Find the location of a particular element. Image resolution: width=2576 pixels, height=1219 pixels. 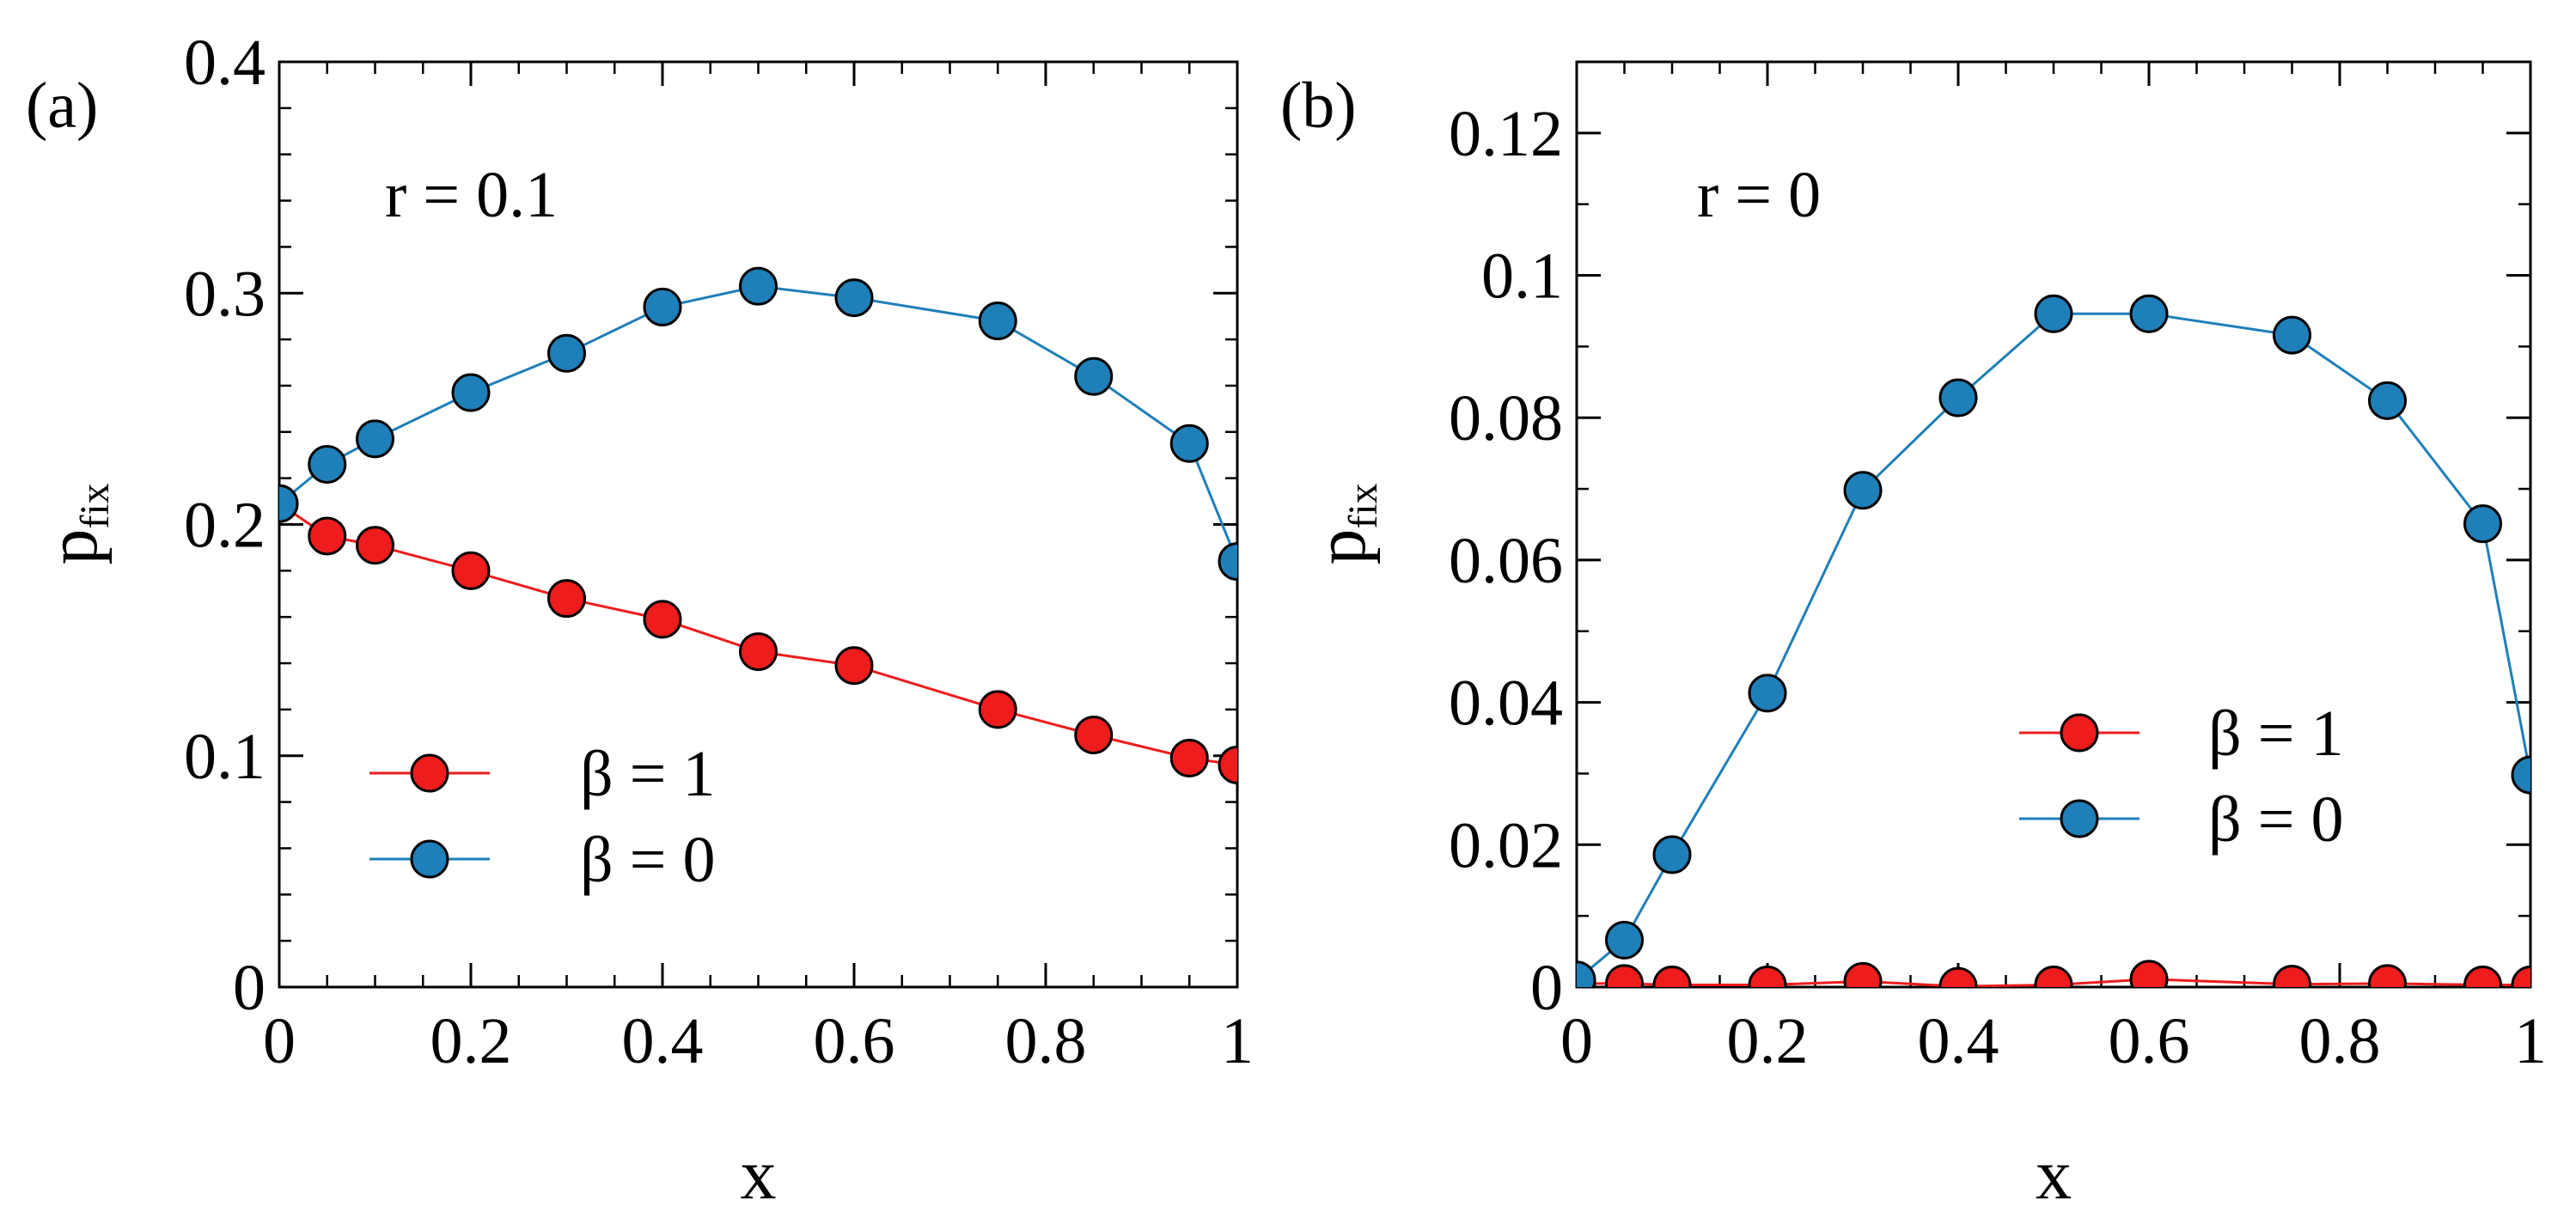

y-tick-label: 0.4 is located at coordinates (225, 63).